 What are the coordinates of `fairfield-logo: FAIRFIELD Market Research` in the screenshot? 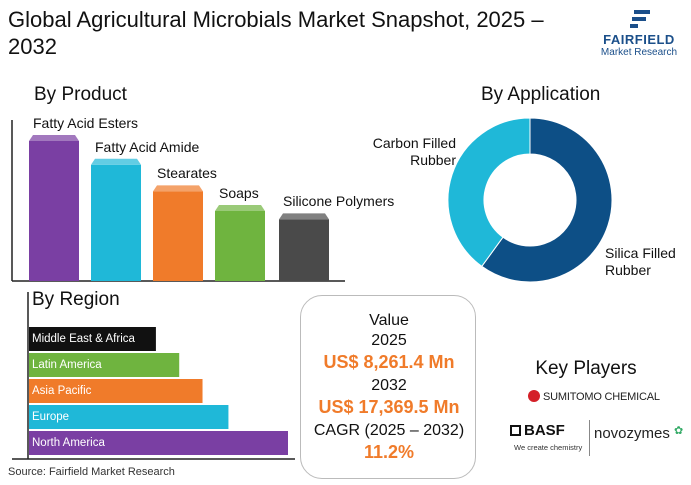 It's located at (639, 33).